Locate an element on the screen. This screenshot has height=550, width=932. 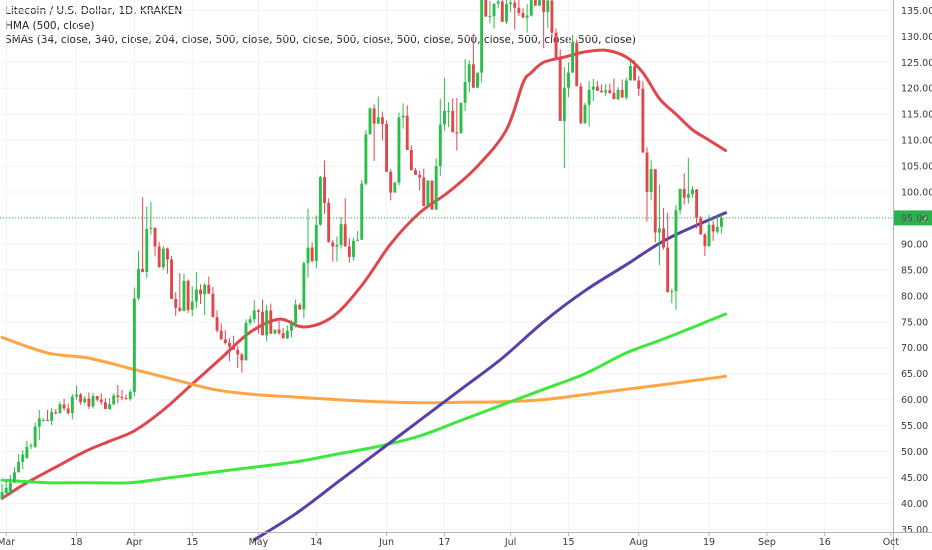
hma-indicator-label: HMA (500, close) is located at coordinates (50, 25).